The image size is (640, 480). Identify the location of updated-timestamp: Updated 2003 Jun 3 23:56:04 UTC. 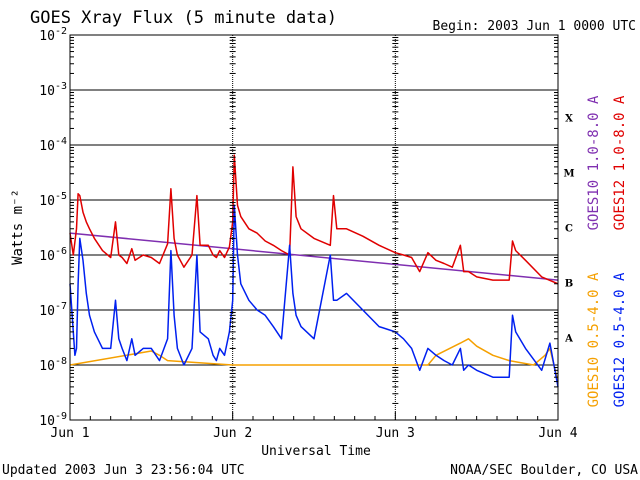
(123, 470).